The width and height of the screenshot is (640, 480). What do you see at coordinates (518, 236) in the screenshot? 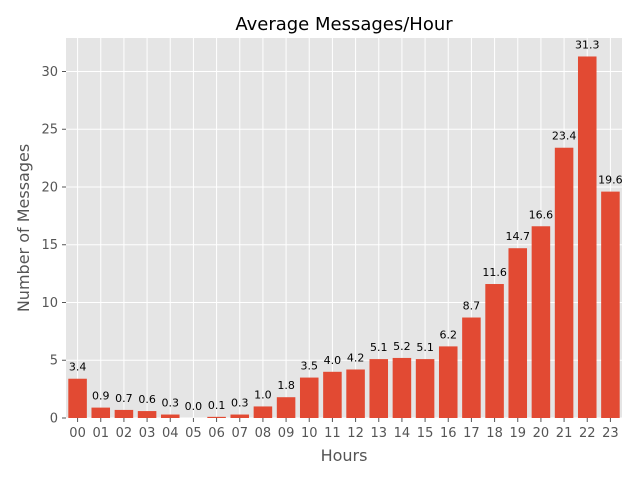
I see `data-label: 14.7` at bounding box center [518, 236].